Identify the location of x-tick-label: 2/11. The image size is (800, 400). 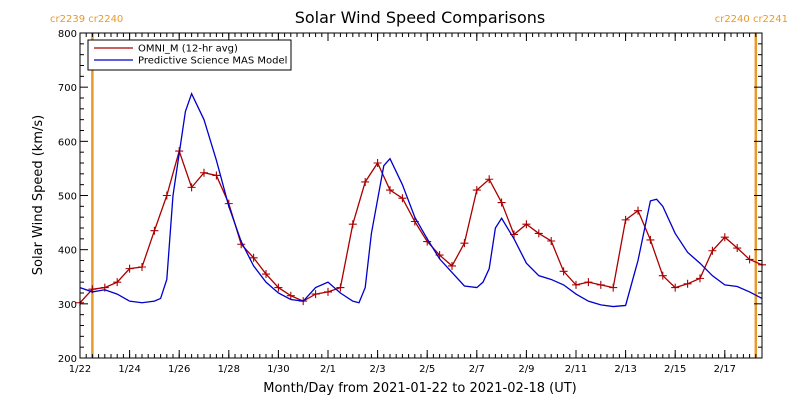
(576, 369).